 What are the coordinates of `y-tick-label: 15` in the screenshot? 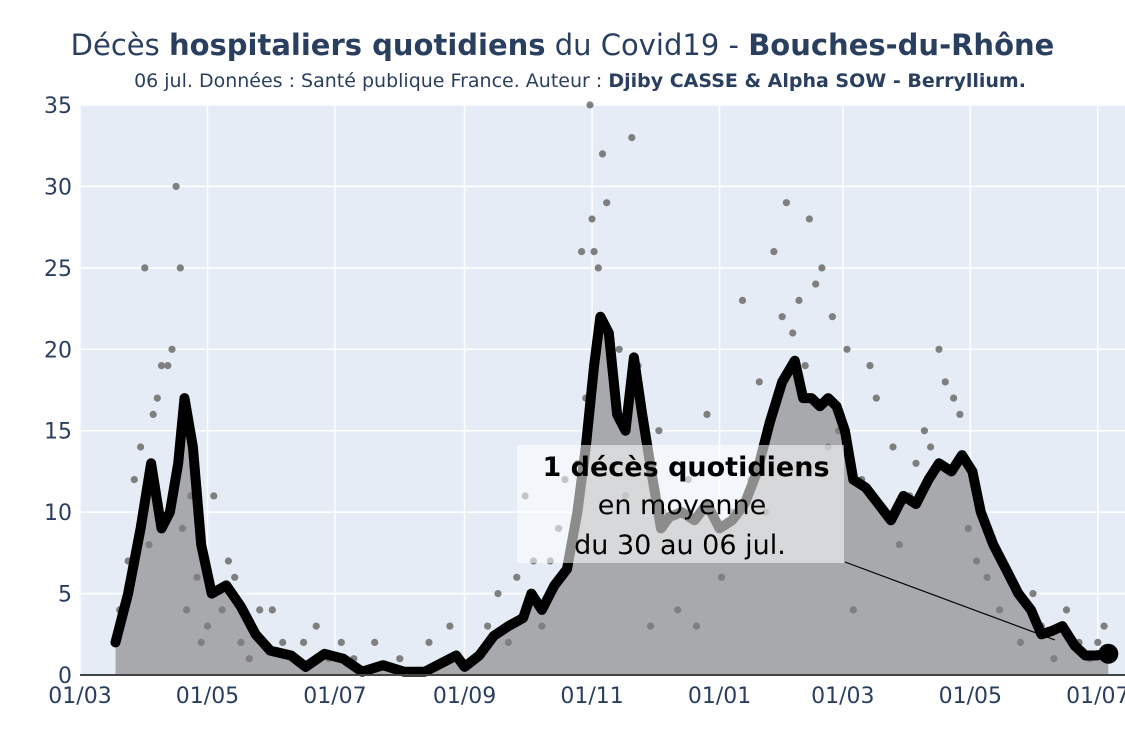 It's located at (58, 432).